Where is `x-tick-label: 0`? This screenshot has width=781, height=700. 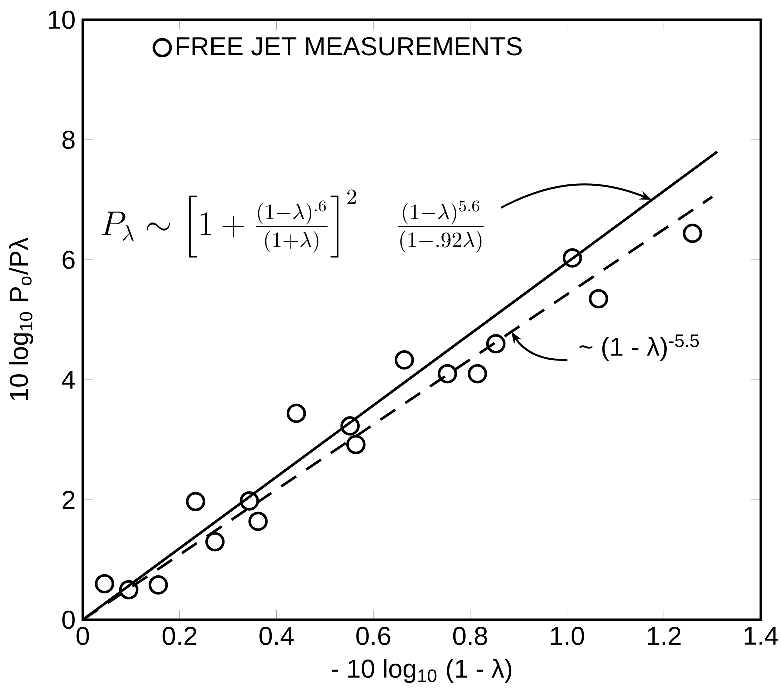 x-tick-label: 0 is located at coordinates (83, 636).